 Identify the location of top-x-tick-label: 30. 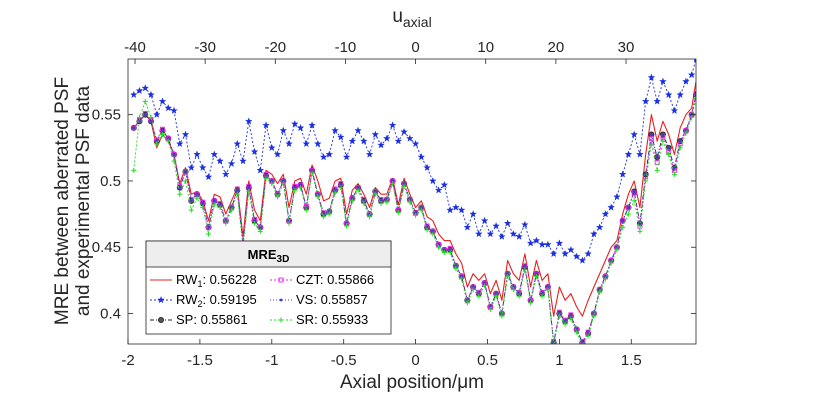
(626, 47).